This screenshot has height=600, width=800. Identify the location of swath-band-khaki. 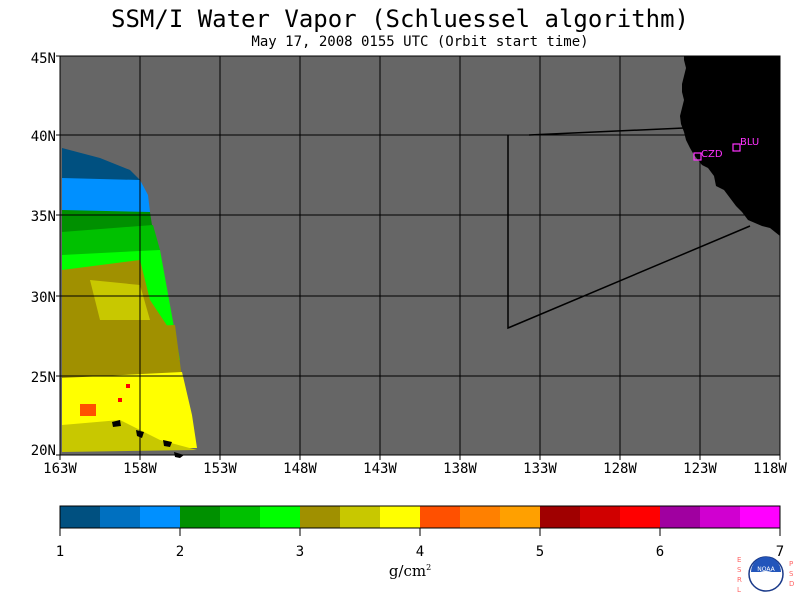
(120, 300).